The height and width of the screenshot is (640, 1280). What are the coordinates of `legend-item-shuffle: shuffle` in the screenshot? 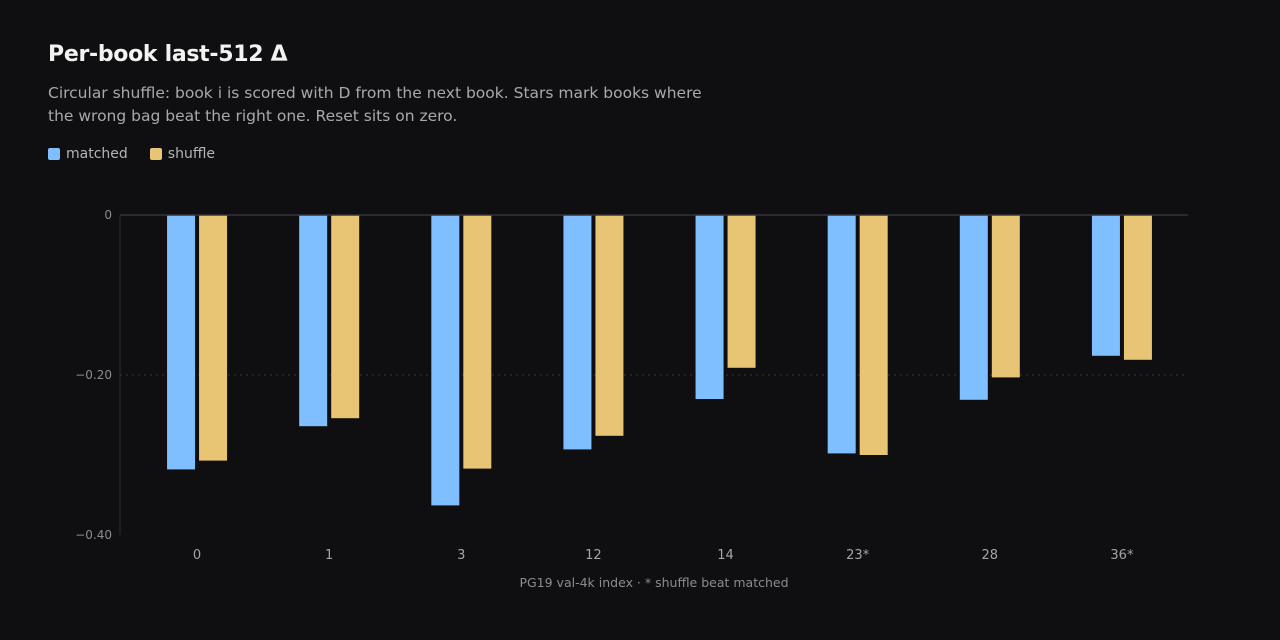 It's located at (182, 154).